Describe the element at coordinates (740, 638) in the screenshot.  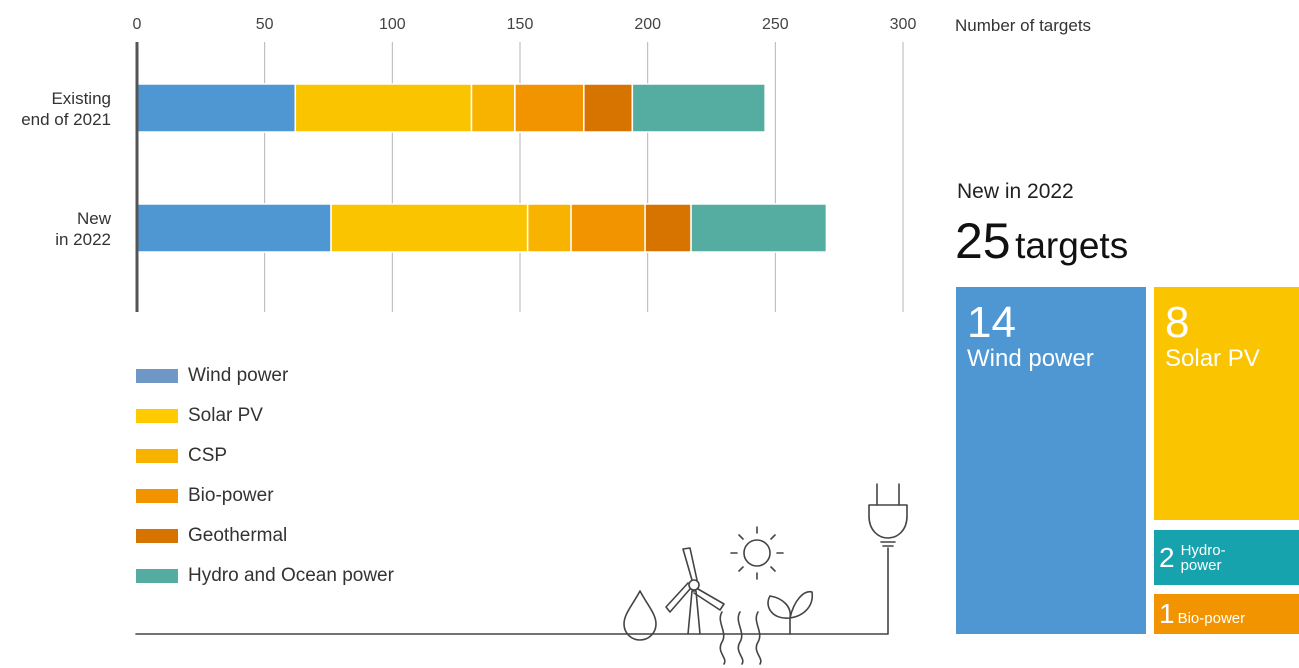
I see `geothermal-heat-icon` at that location.